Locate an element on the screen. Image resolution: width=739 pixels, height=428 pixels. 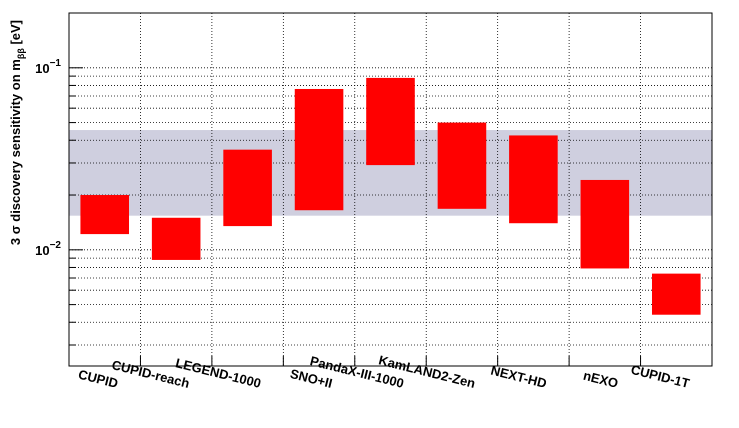
y-tick-labels: 10⁻² 10⁻¹ is located at coordinates (48, 158).